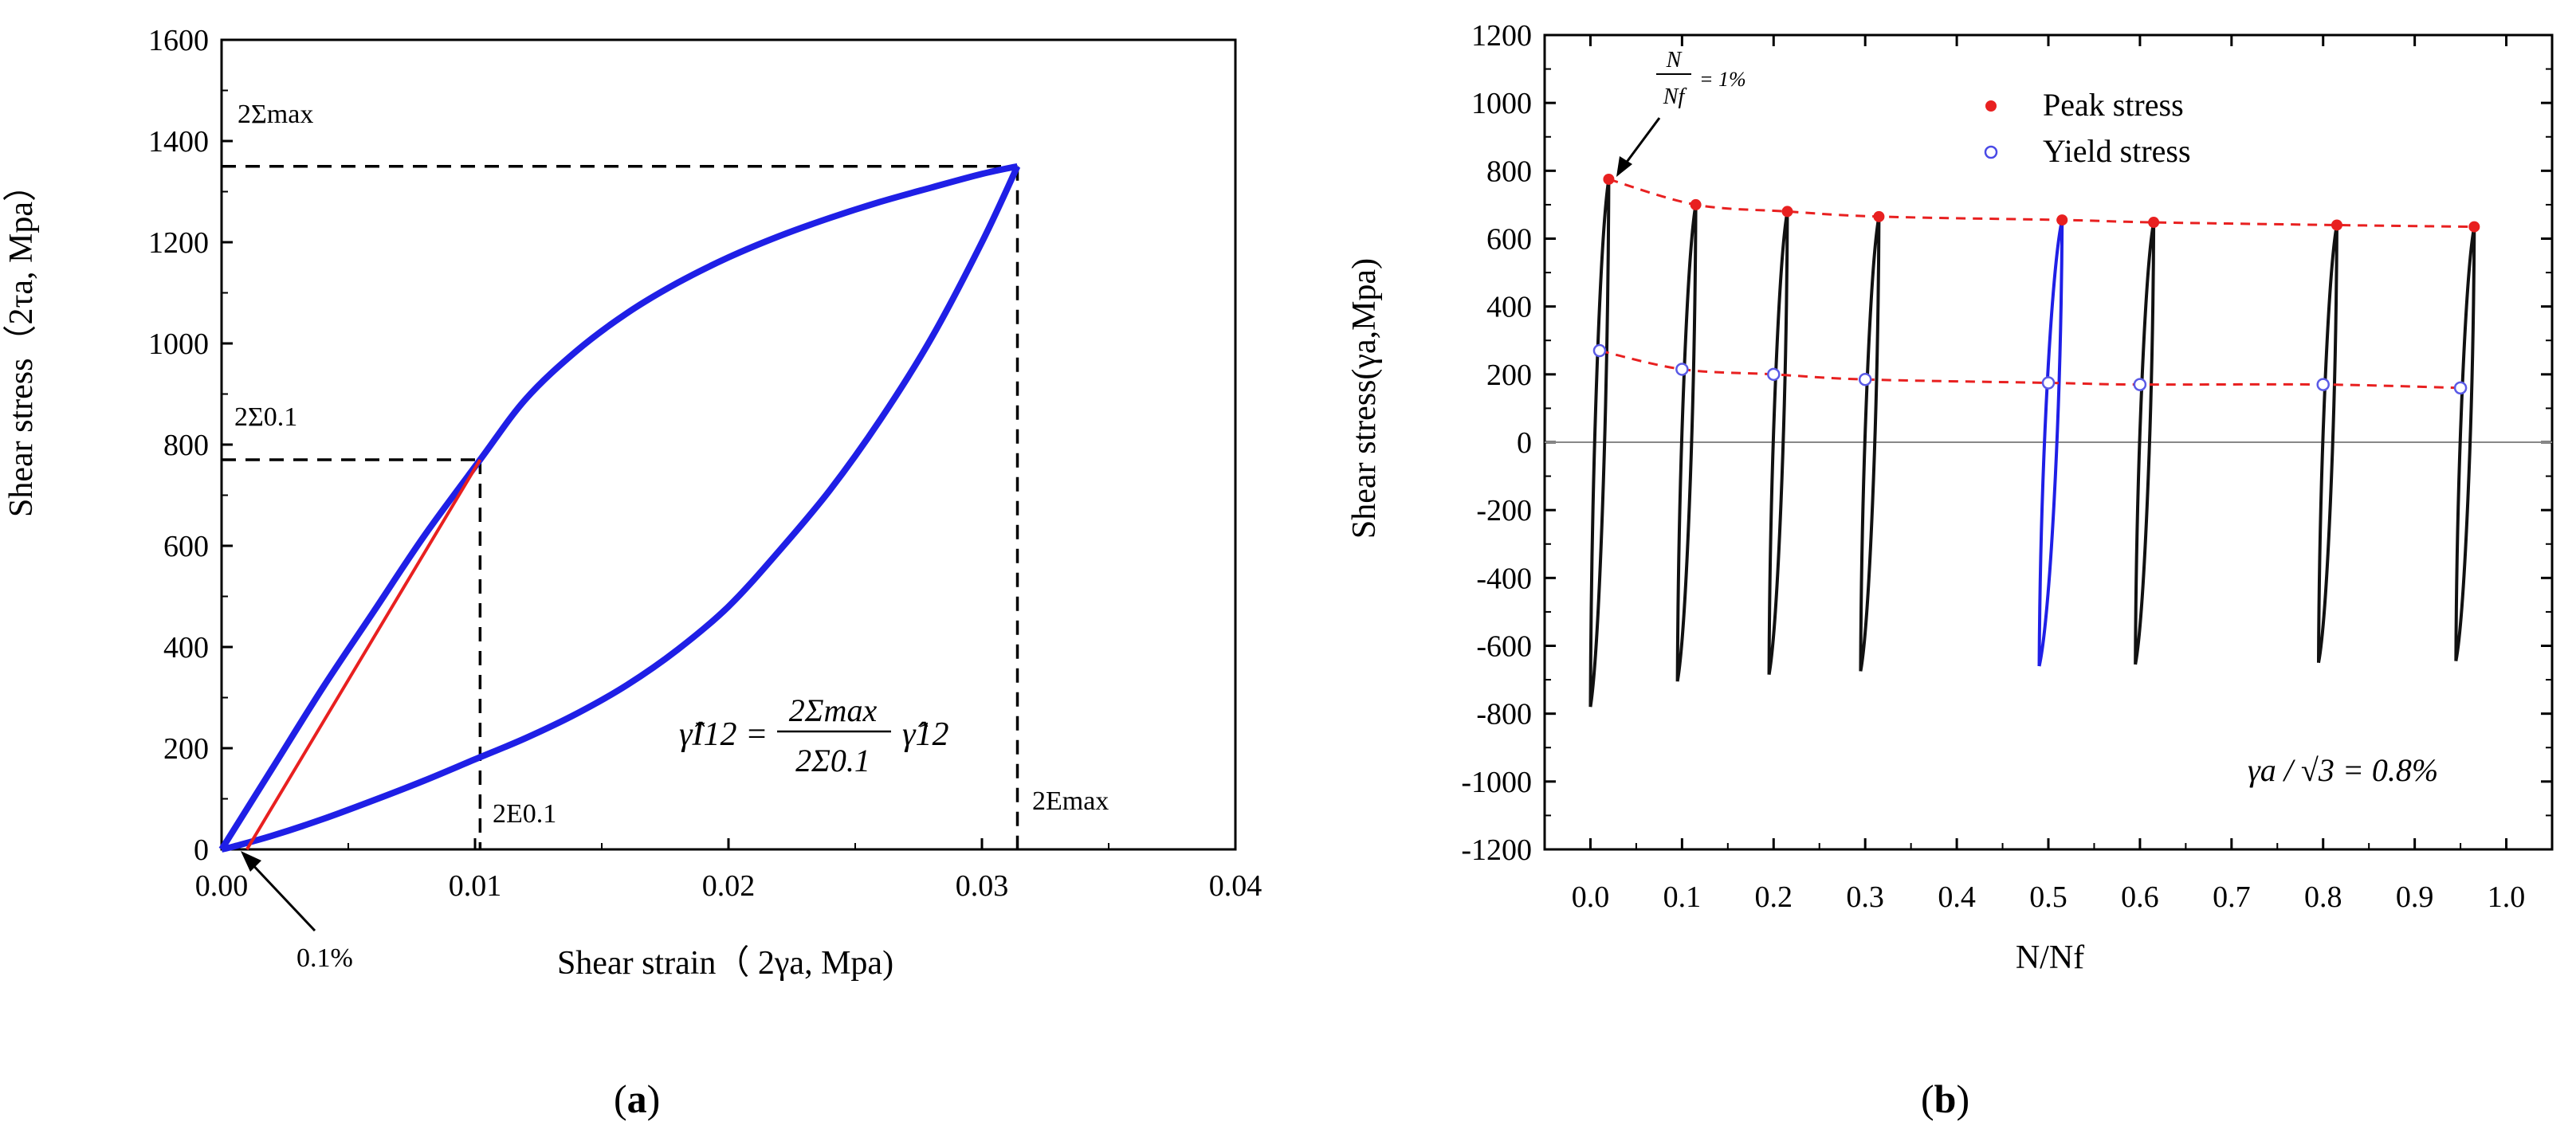 Image resolution: width=2576 pixels, height=1145 pixels. I want to click on a-xtick-label: 0.03, so click(982, 886).